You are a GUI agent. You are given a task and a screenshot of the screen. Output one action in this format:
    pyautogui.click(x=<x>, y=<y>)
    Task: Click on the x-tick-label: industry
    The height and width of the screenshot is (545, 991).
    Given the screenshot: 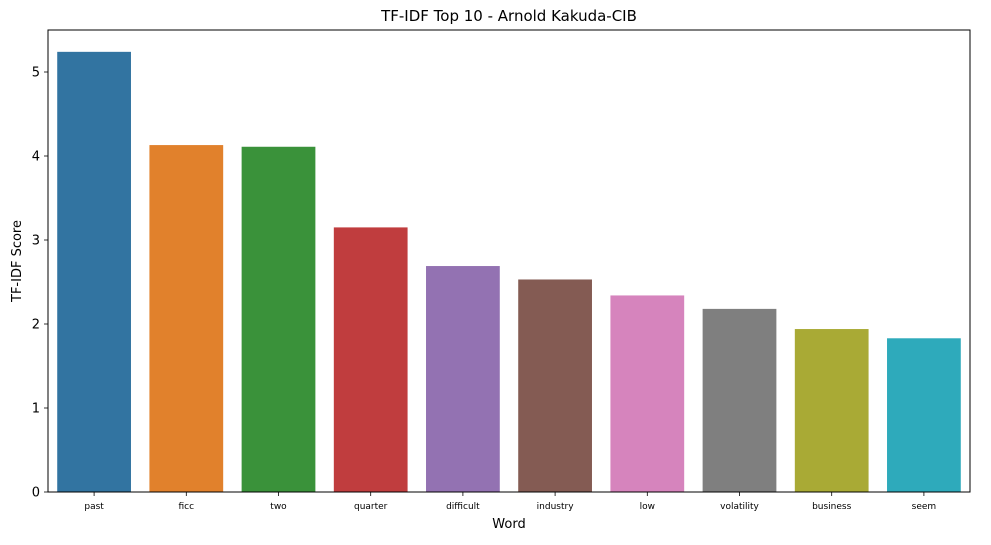 What is the action you would take?
    pyautogui.click(x=556, y=507)
    